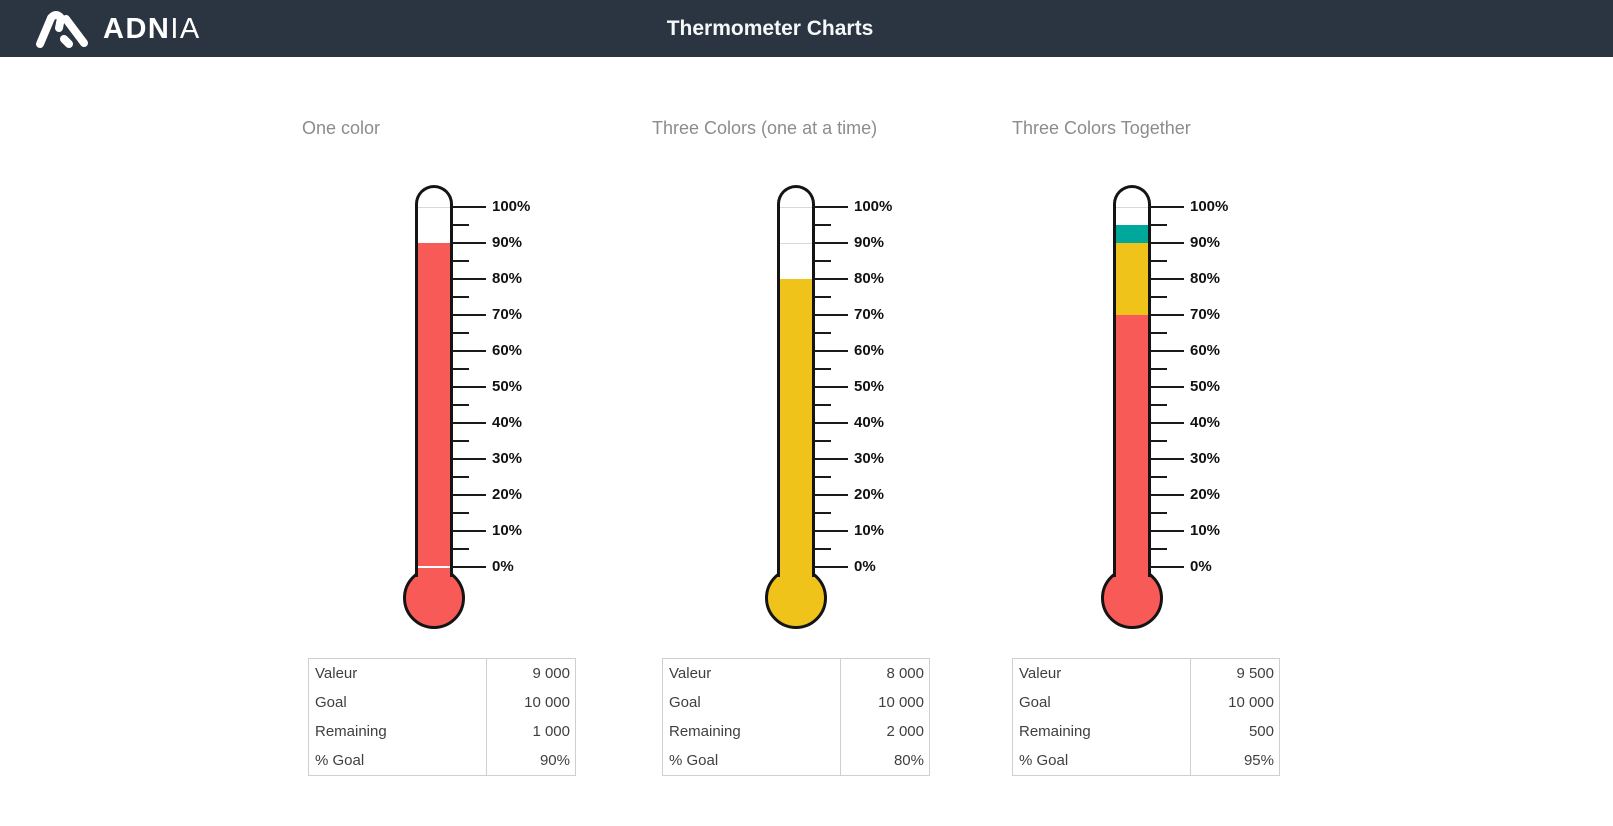  I want to click on row-value: 2 000, so click(884, 731).